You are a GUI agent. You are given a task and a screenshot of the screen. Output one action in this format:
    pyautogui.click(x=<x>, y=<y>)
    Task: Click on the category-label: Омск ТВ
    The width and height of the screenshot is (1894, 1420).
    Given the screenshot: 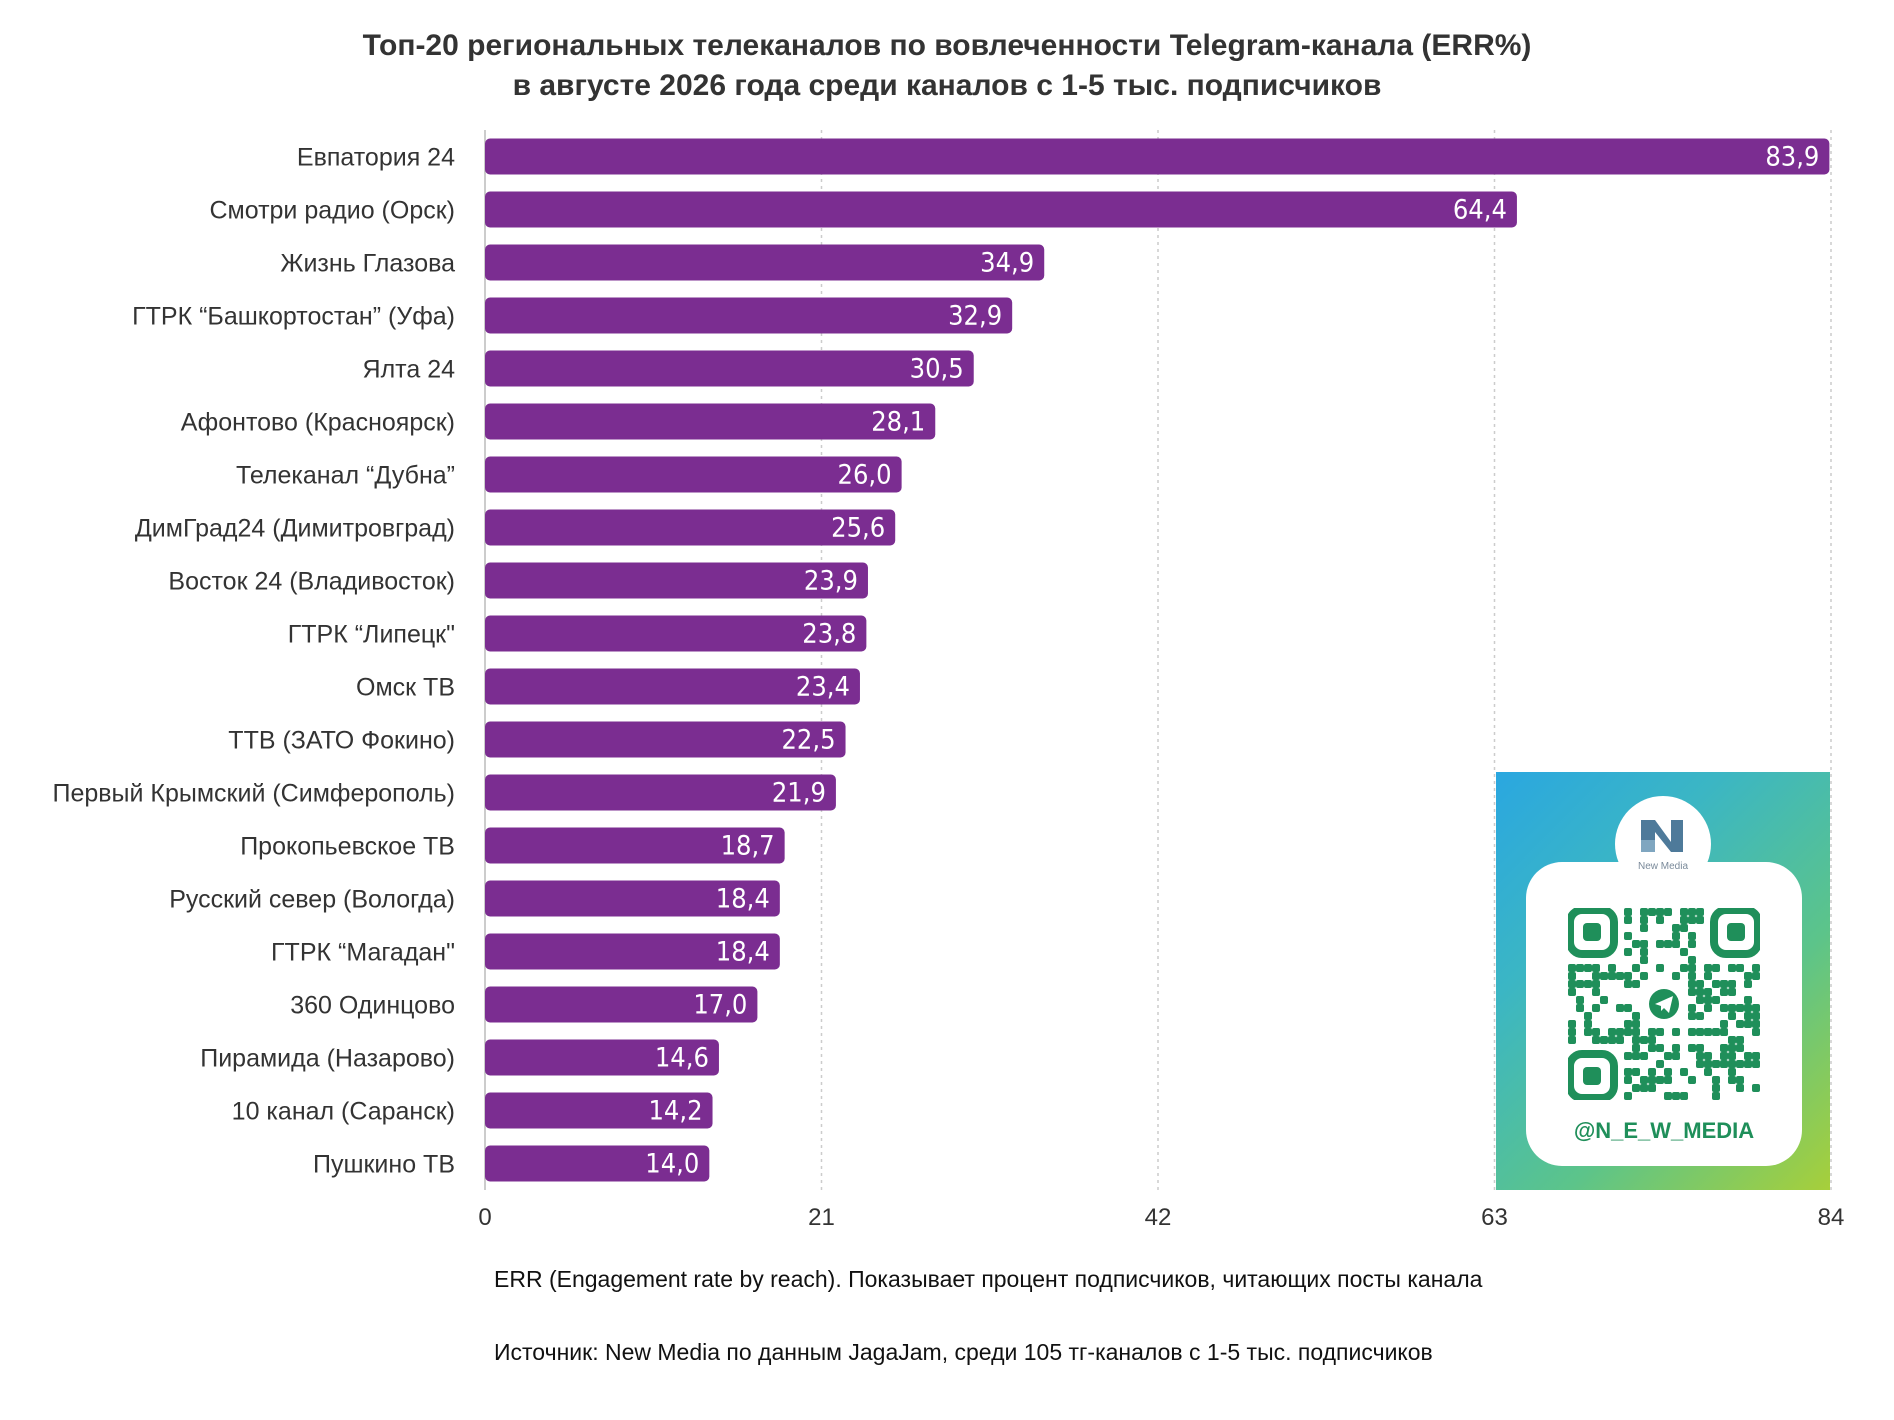 What is the action you would take?
    pyautogui.click(x=405, y=688)
    